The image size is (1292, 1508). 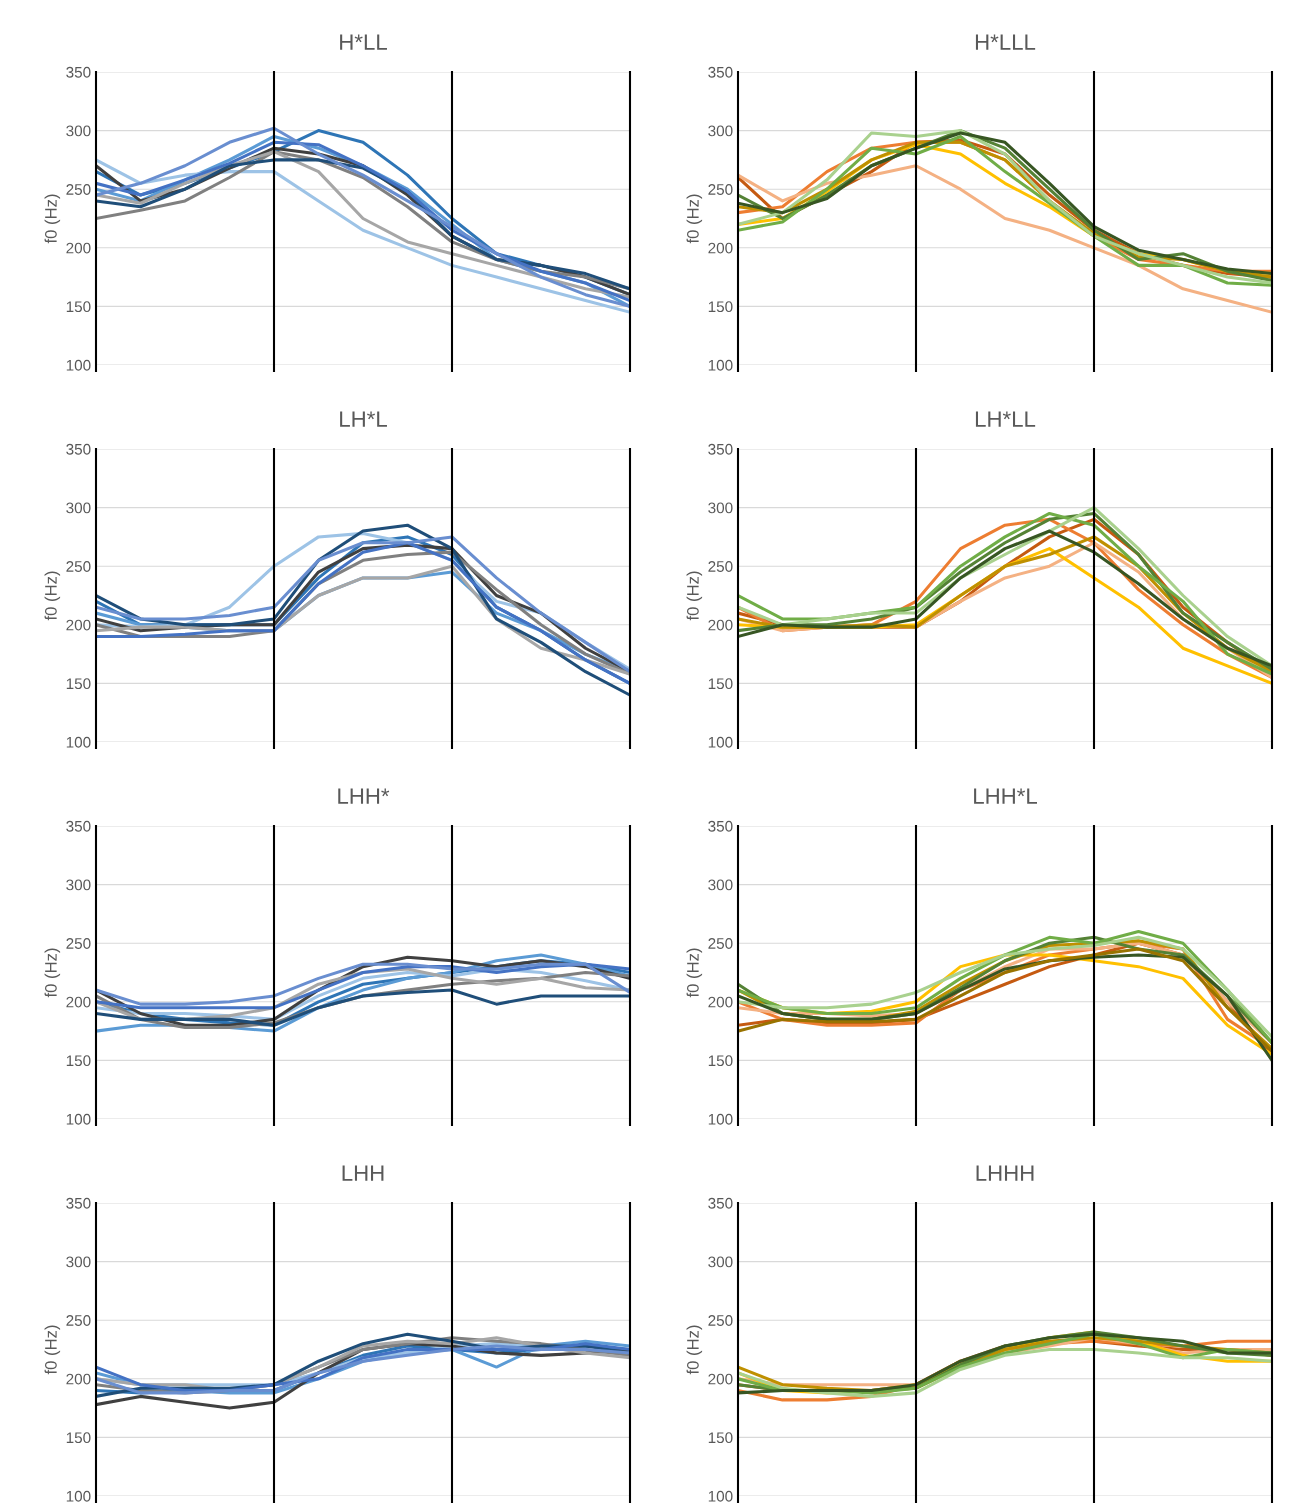 I want to click on chart-title: H*LL, so click(x=363, y=42).